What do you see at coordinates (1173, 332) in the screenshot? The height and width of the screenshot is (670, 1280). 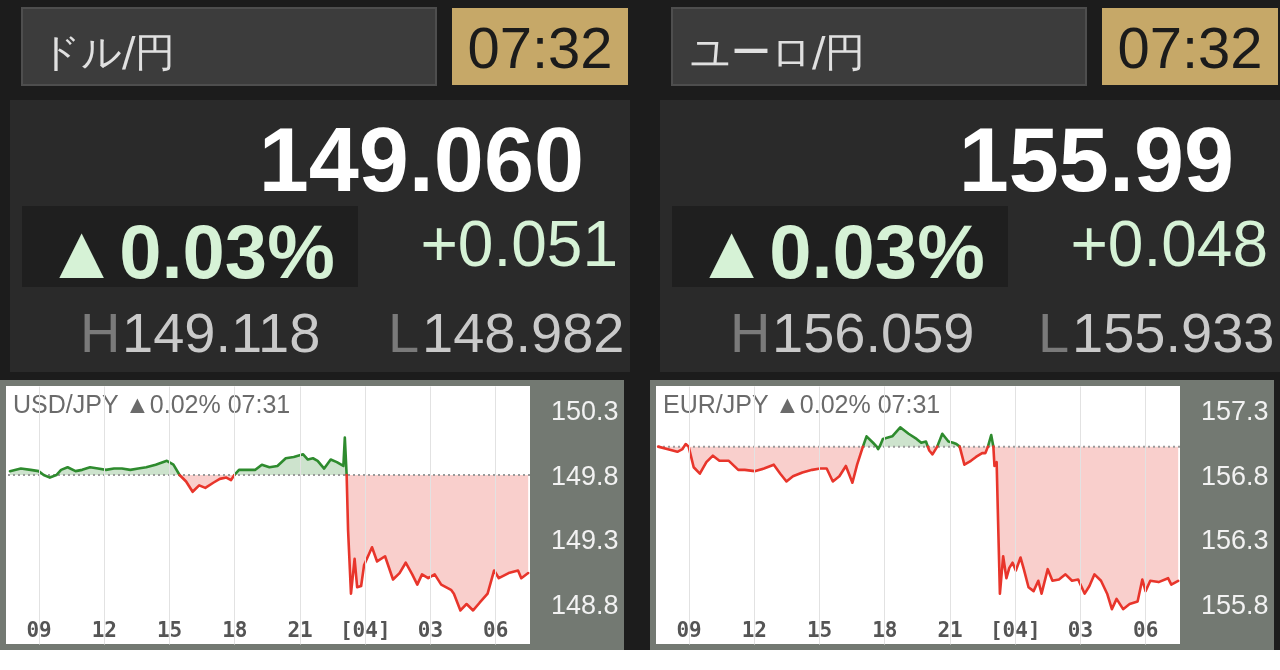 I see `text: 155.933` at bounding box center [1173, 332].